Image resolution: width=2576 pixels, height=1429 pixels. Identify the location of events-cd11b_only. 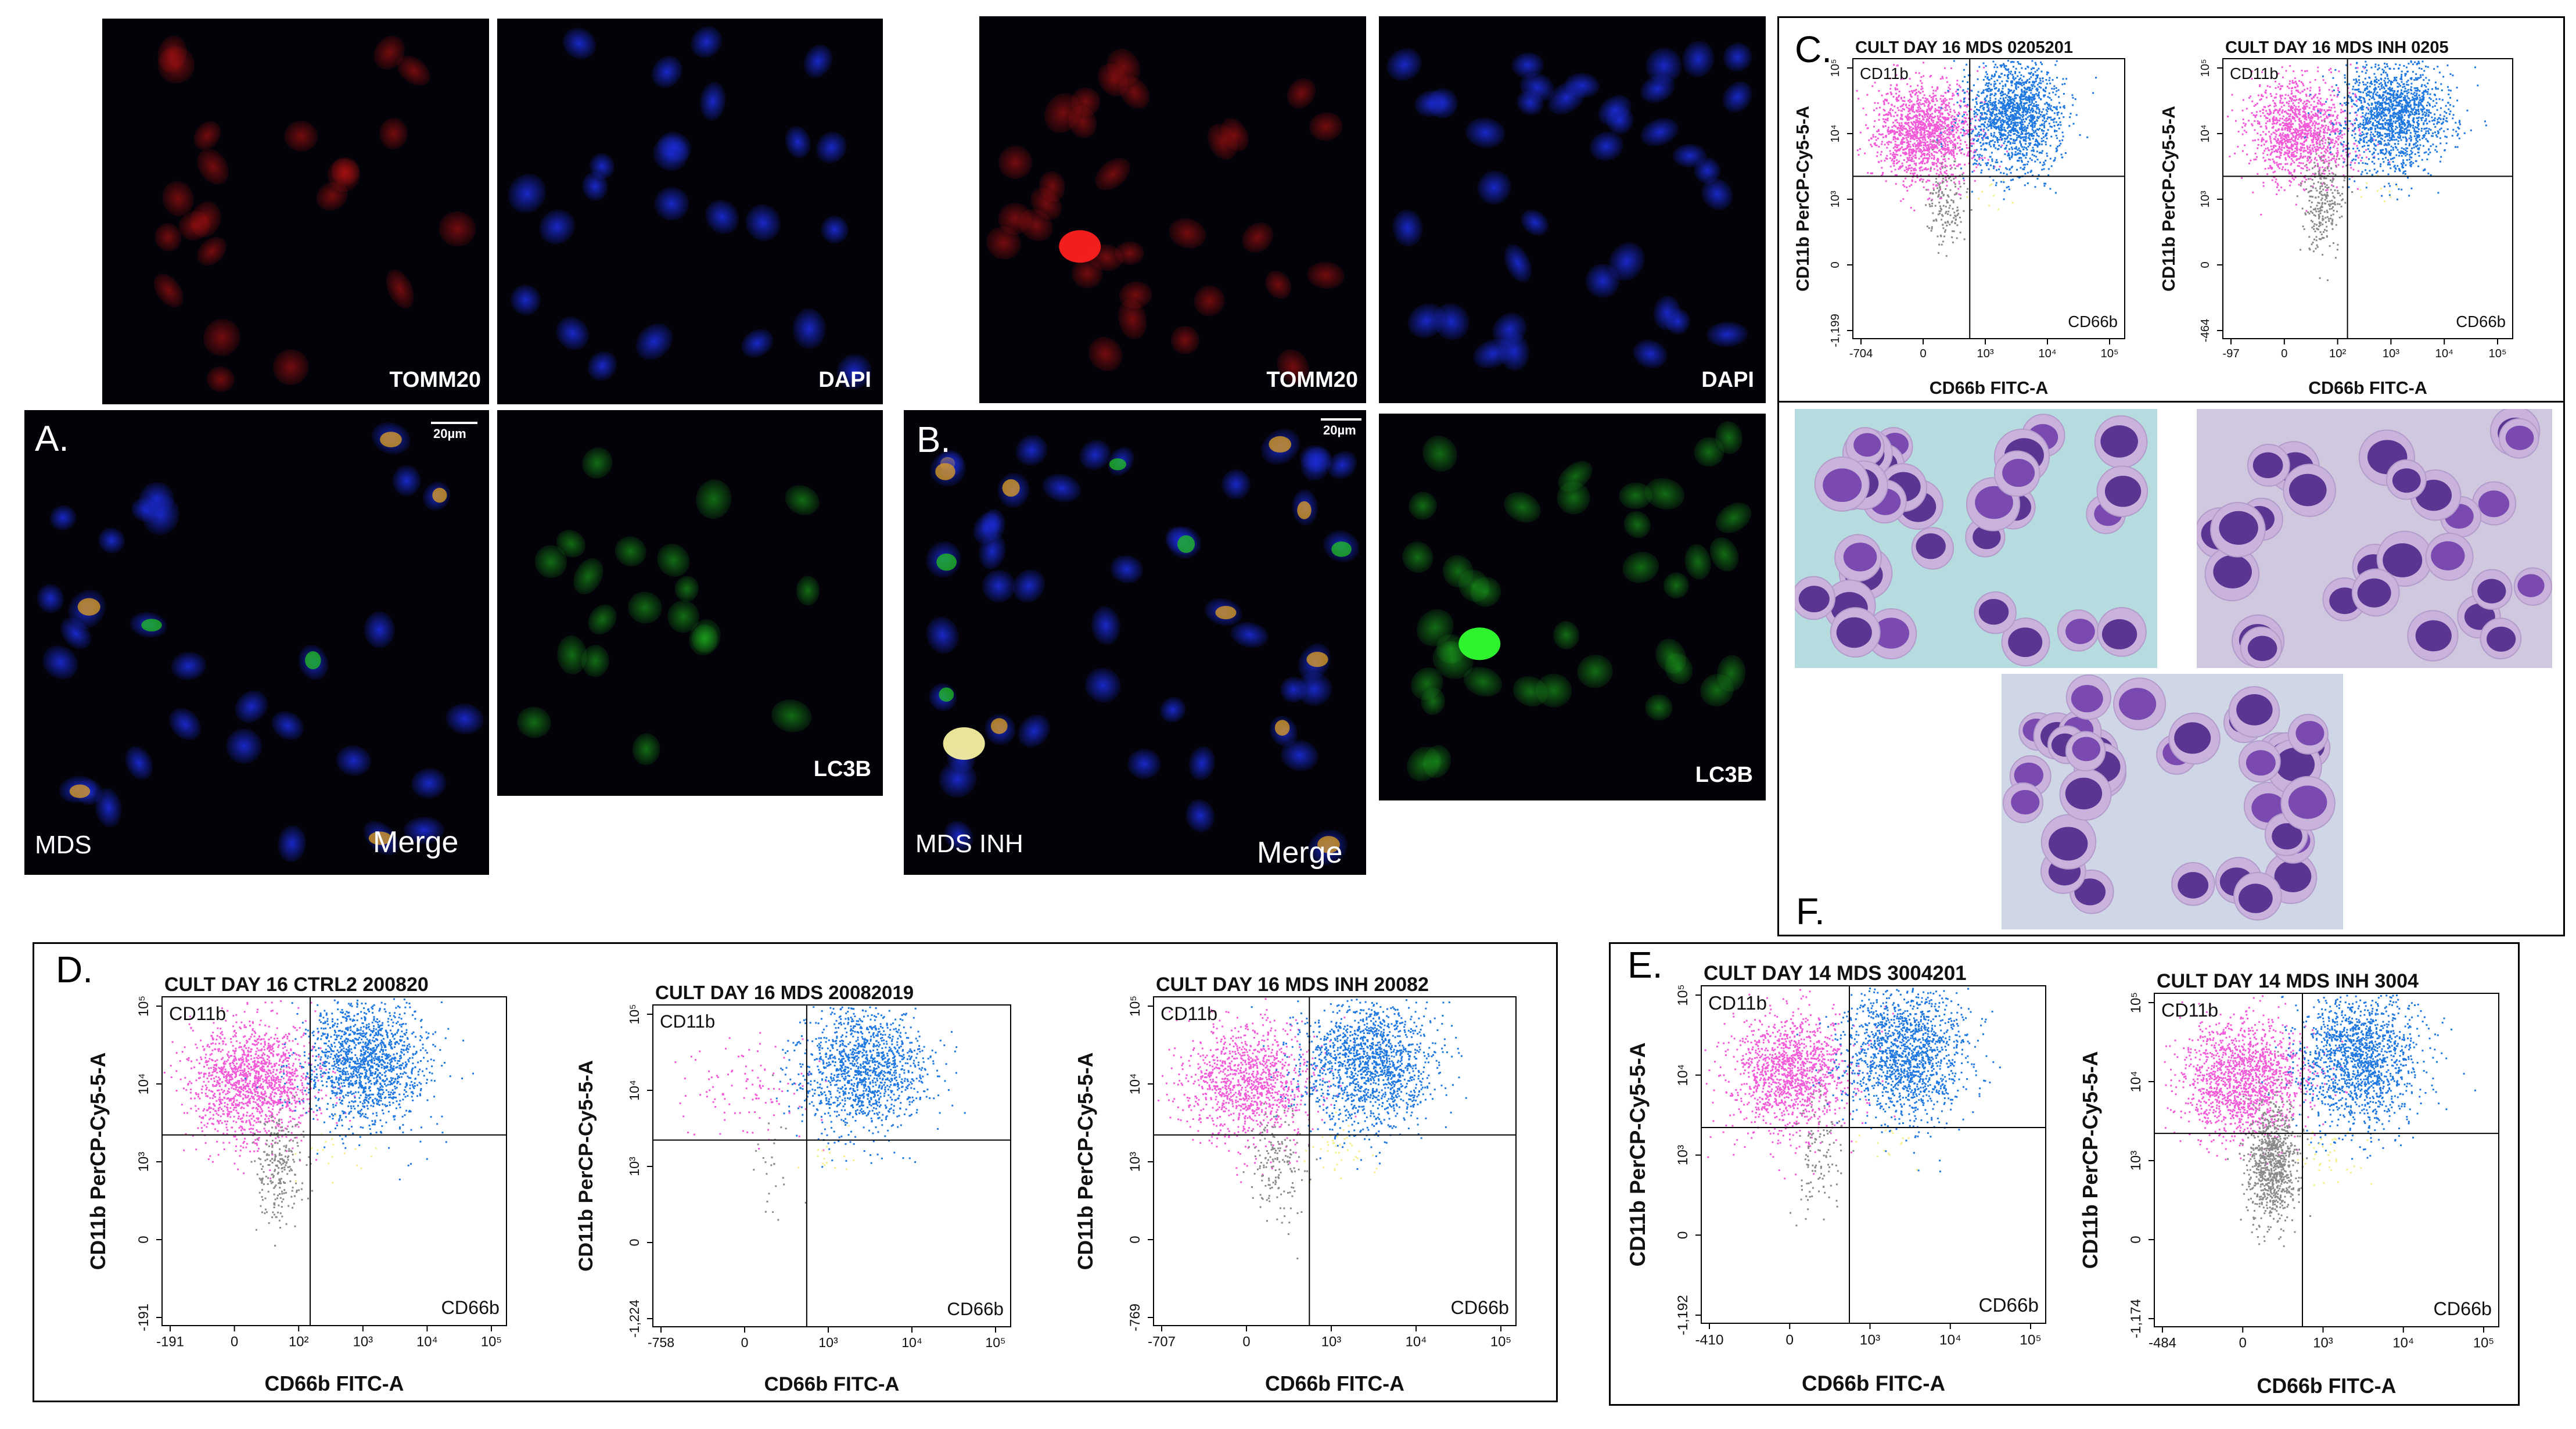
(2317, 139).